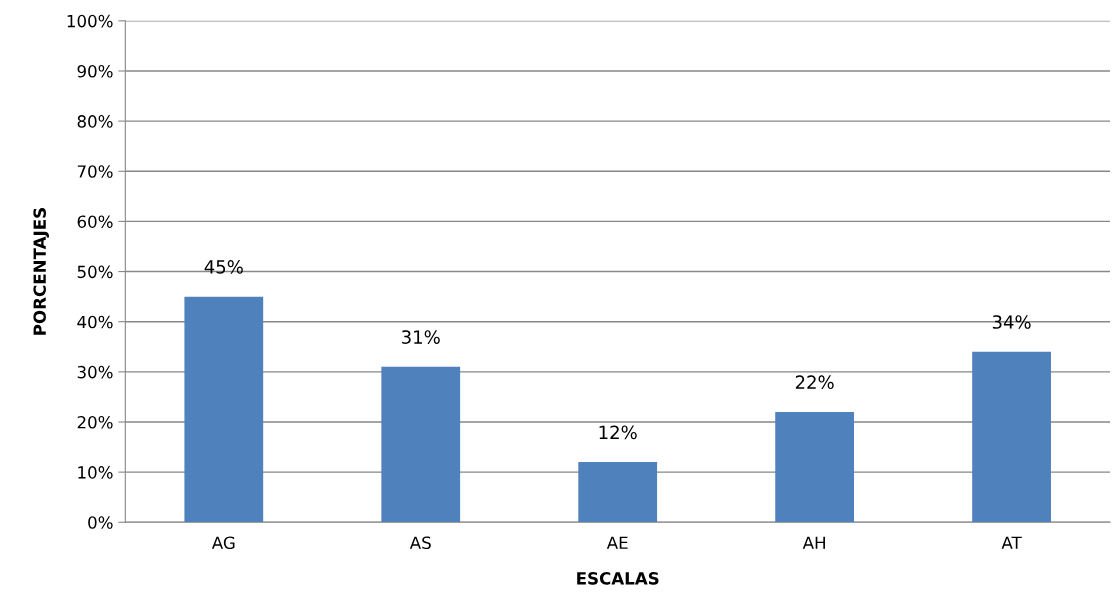 The image size is (1119, 613). Describe the element at coordinates (41, 271) in the screenshot. I see `y-axis-title: PORCENTAJES` at that location.